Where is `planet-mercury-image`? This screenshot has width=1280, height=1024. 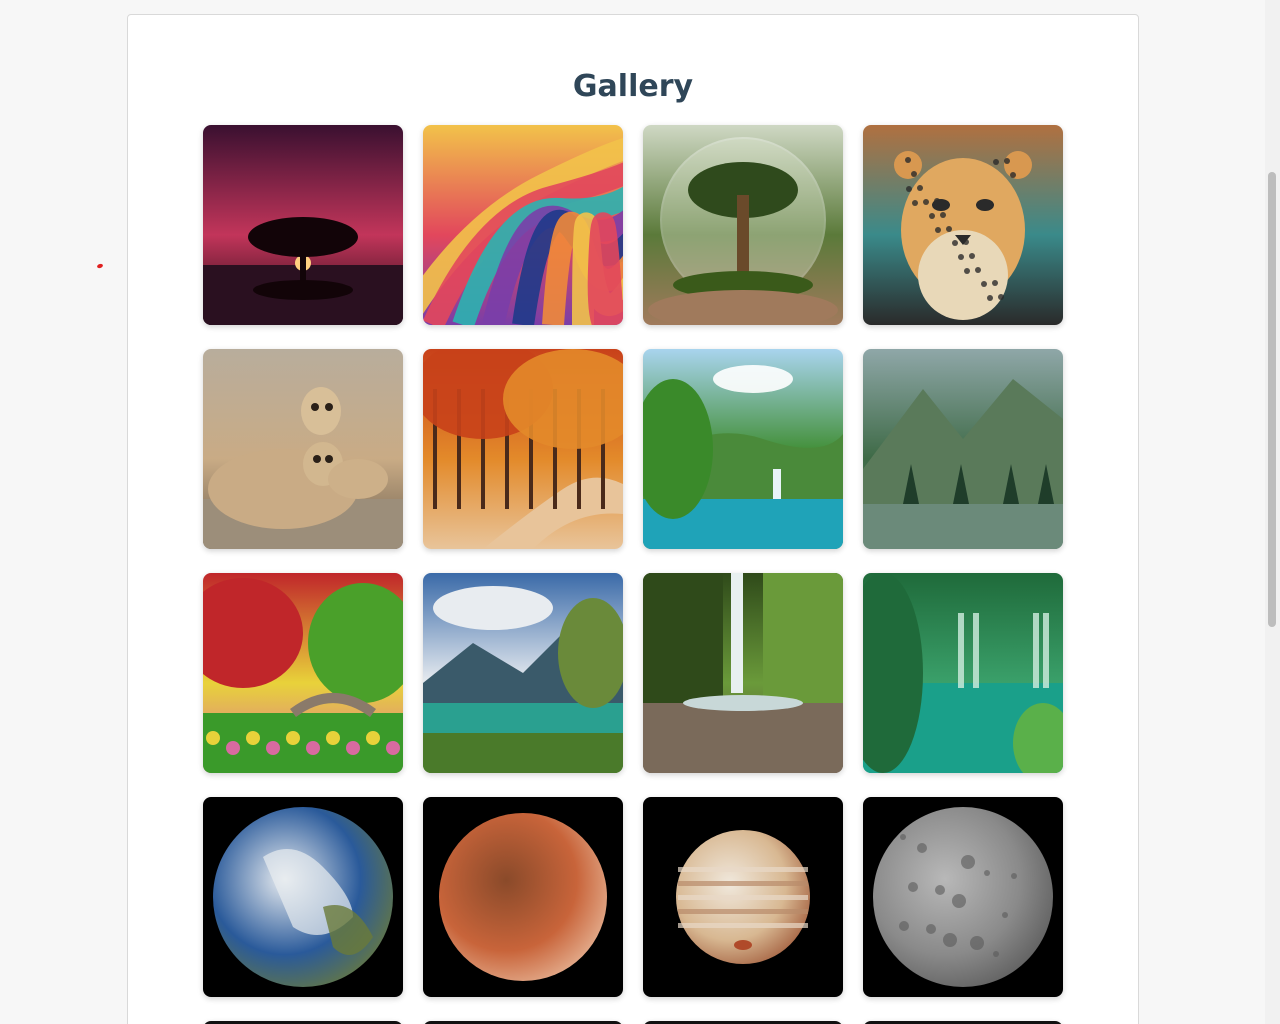
planet-mercury-image is located at coordinates (963, 897).